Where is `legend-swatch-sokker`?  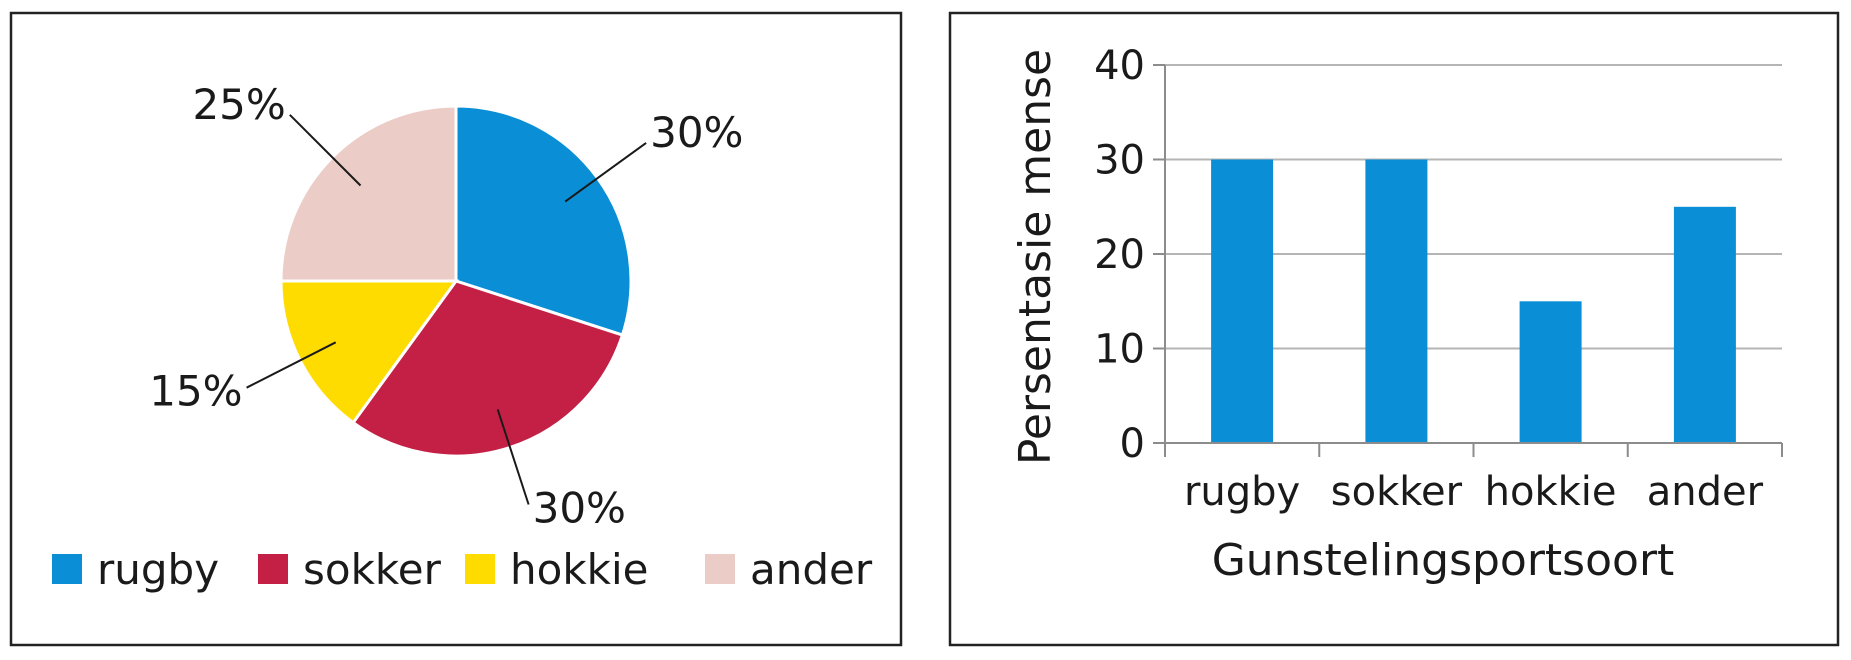 legend-swatch-sokker is located at coordinates (273, 569).